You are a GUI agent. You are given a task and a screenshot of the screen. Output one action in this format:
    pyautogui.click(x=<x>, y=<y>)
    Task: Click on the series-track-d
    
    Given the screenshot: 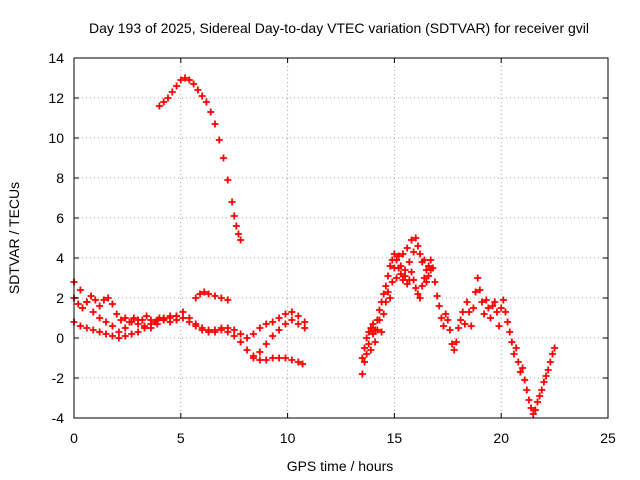 What is the action you would take?
    pyautogui.click(x=212, y=296)
    